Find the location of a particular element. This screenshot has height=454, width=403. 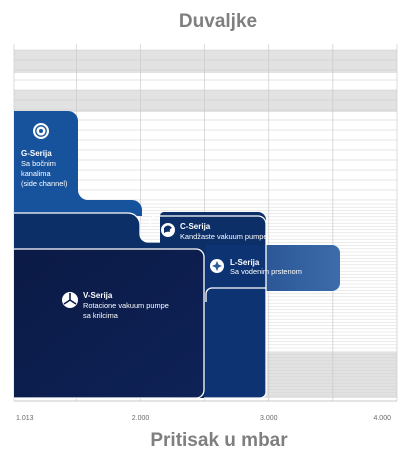

series-v-name: V-Serija is located at coordinates (98, 295).